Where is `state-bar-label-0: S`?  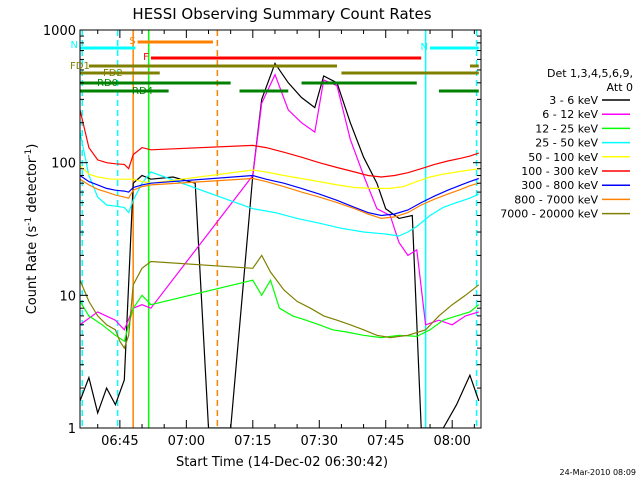 state-bar-label-0: S is located at coordinates (132, 41).